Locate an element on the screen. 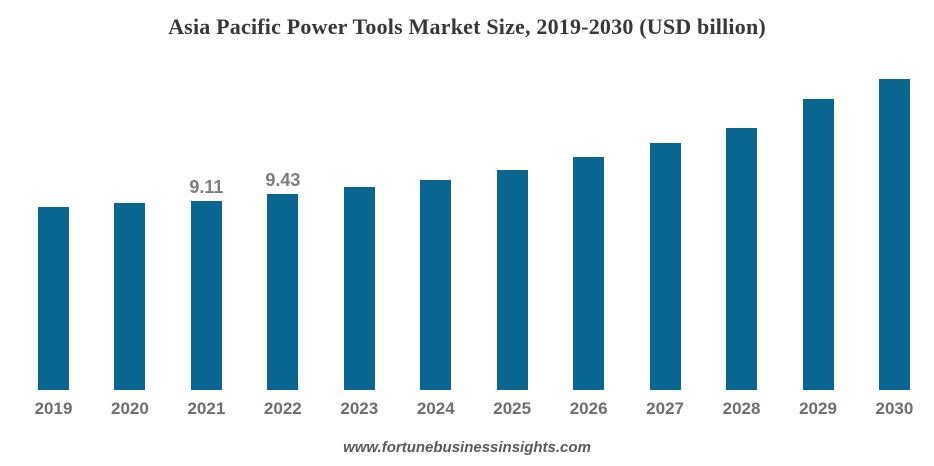 This screenshot has width=934, height=466. x-axis-label-2029: 2029 is located at coordinates (818, 408).